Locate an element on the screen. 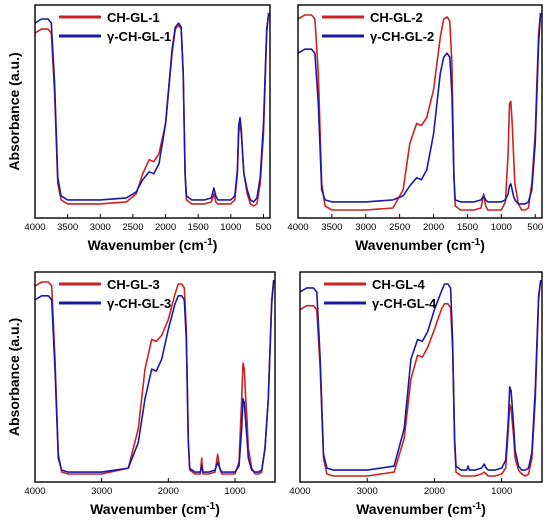 The height and width of the screenshot is (523, 550). legend-label: CH-GL-1 is located at coordinates (133, 17).